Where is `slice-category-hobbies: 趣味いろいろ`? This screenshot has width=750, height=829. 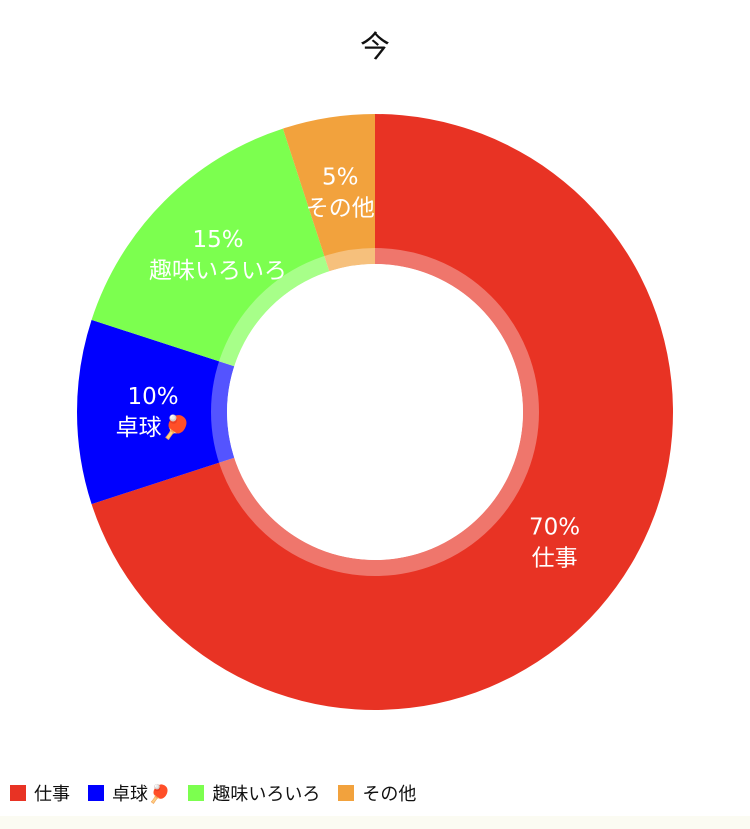 slice-category-hobbies: 趣味いろいろ is located at coordinates (218, 271).